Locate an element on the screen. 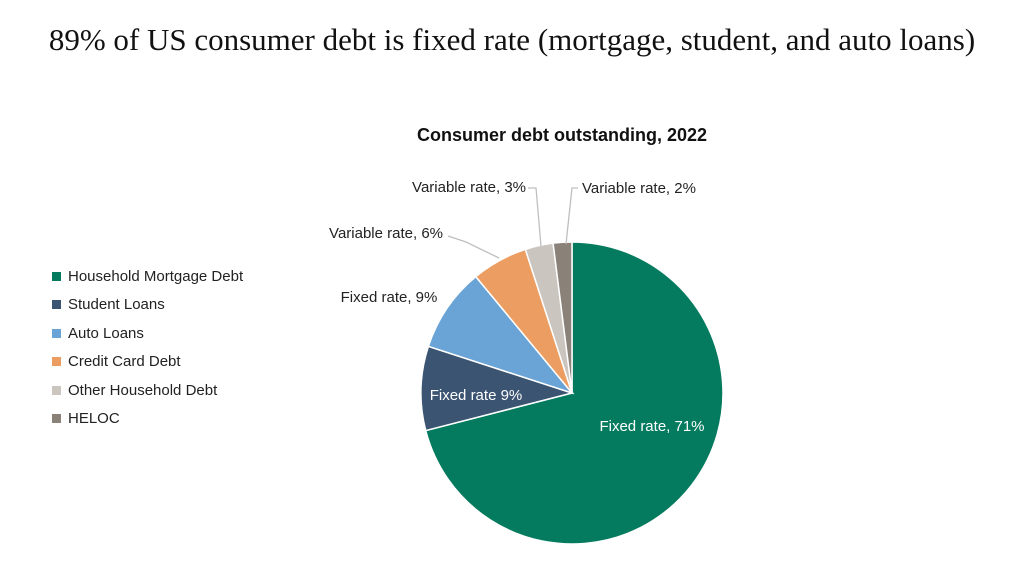 The width and height of the screenshot is (1024, 580). leader-line-heloc is located at coordinates (571, 216).